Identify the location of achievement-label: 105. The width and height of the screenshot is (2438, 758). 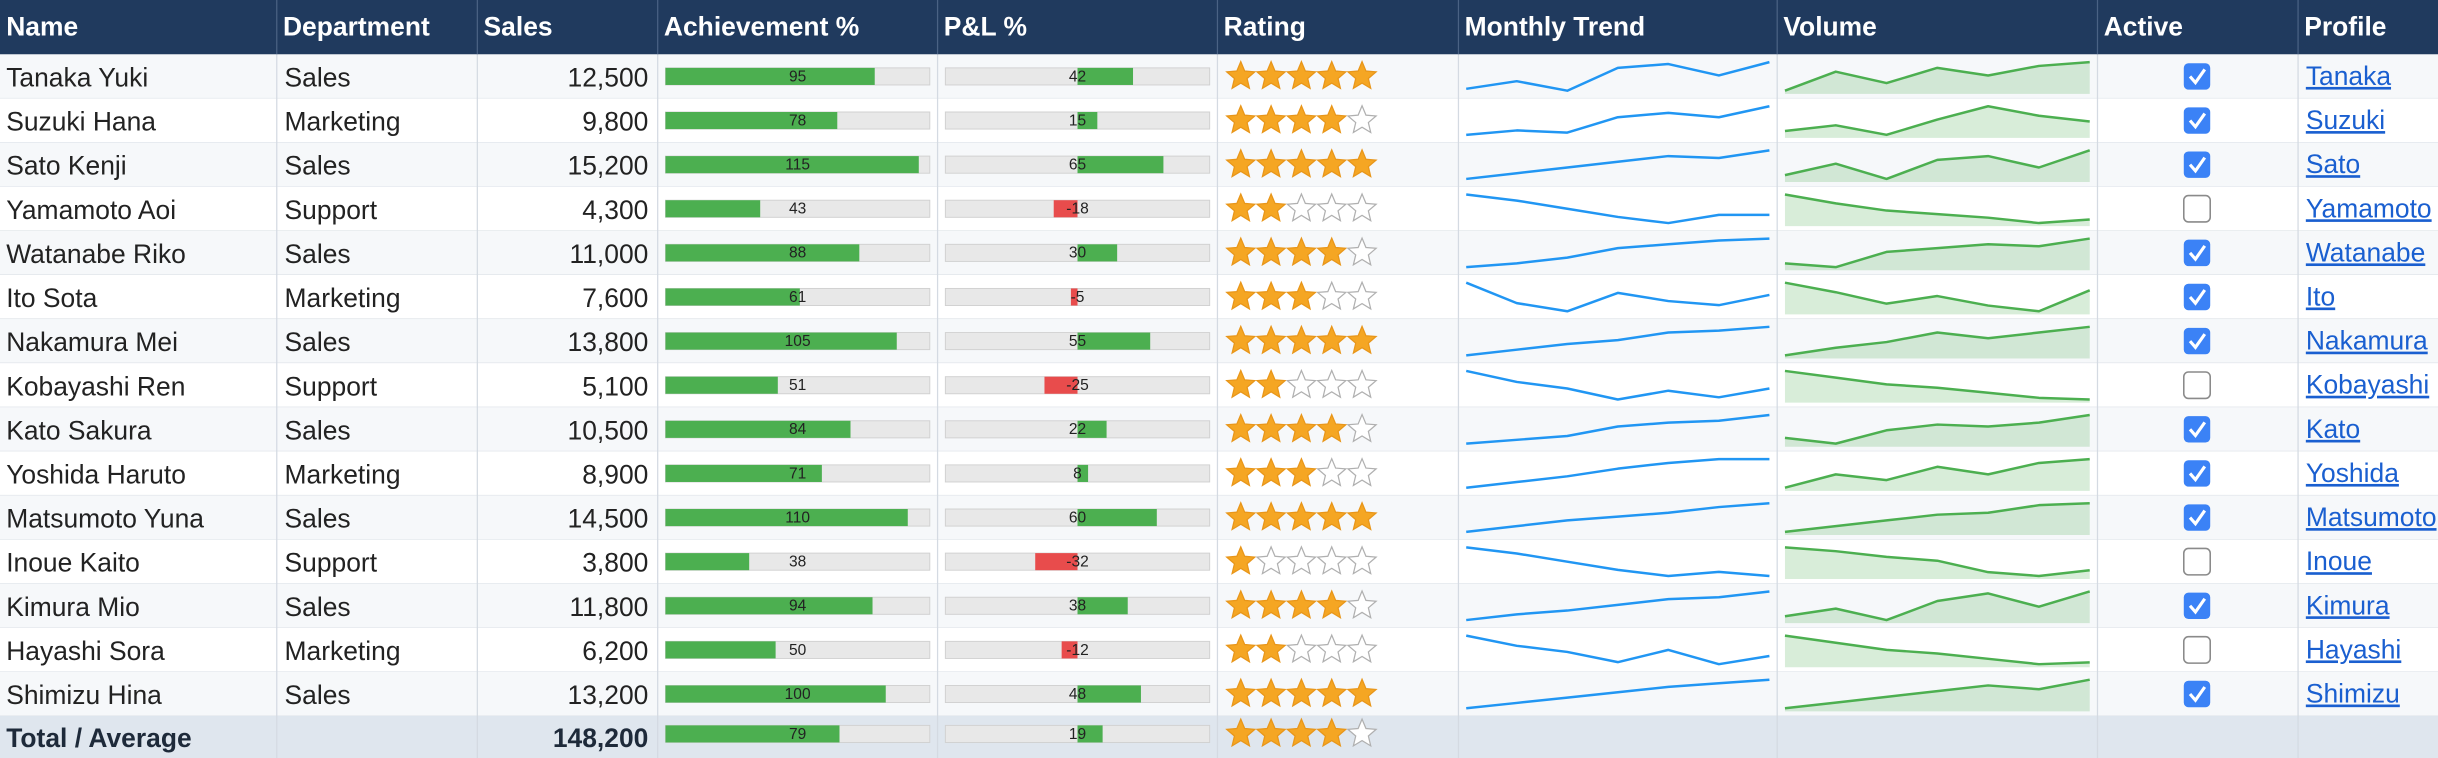
(798, 341).